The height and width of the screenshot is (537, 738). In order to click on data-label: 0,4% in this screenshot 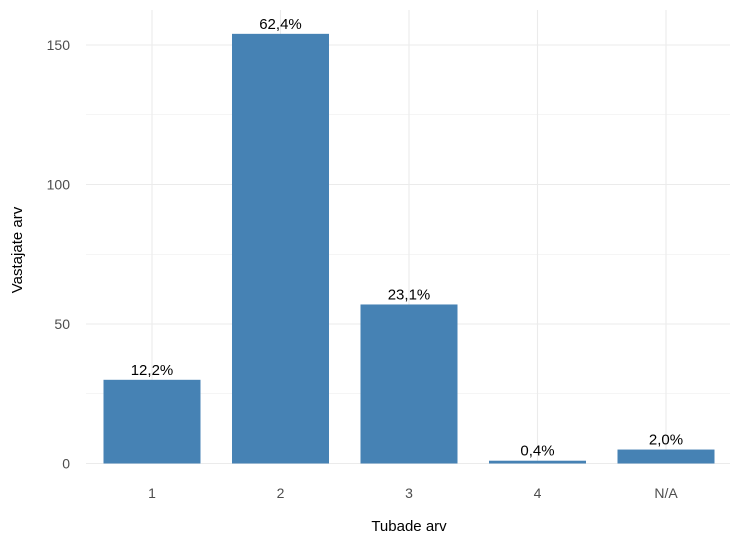, I will do `click(537, 451)`.